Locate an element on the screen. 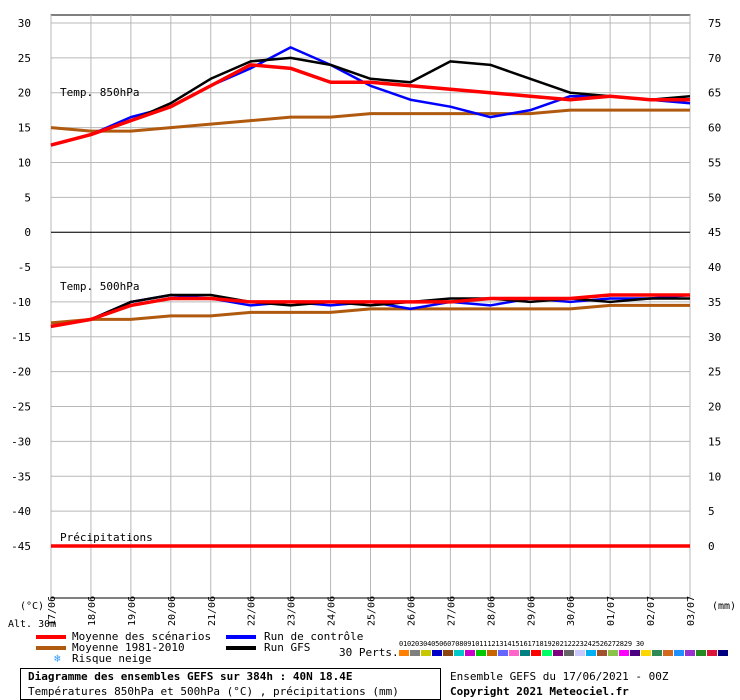 Image resolution: width=740 pixels, height=700 pixels. left-tick-label: -20 is located at coordinates (21, 372).